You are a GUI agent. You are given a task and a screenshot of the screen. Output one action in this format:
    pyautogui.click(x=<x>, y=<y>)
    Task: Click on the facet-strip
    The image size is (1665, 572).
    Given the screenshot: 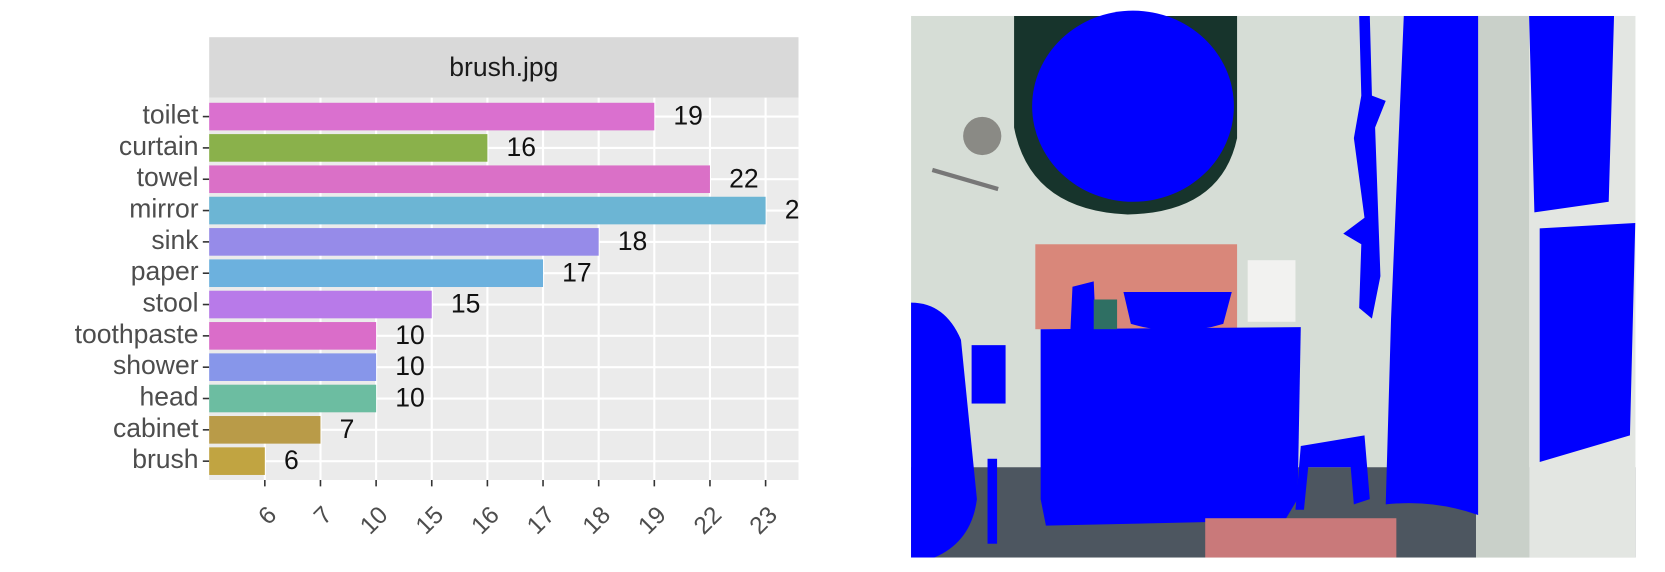 What is the action you would take?
    pyautogui.click(x=504, y=67)
    